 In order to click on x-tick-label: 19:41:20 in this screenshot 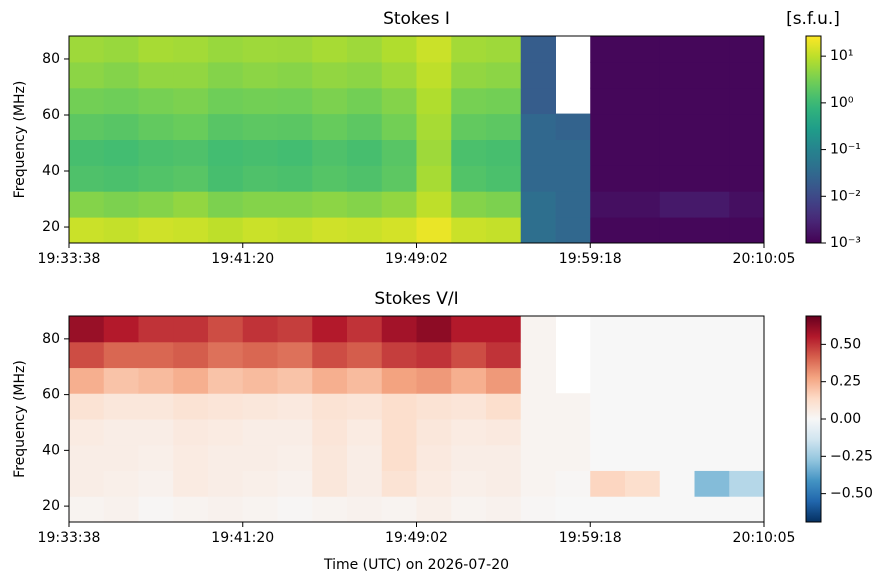, I will do `click(242, 538)`.